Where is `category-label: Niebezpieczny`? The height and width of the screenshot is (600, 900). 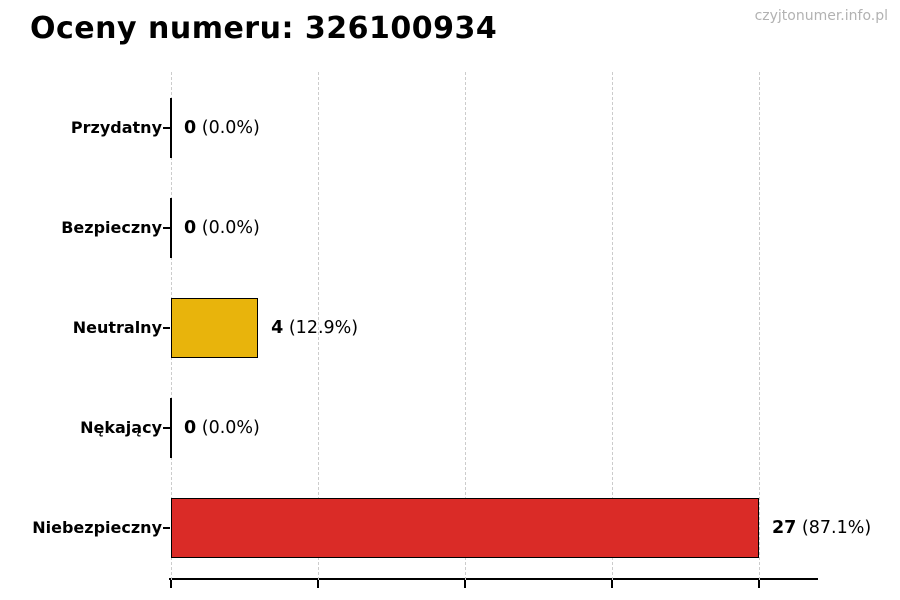
category-label: Niebezpieczny is located at coordinates (97, 527).